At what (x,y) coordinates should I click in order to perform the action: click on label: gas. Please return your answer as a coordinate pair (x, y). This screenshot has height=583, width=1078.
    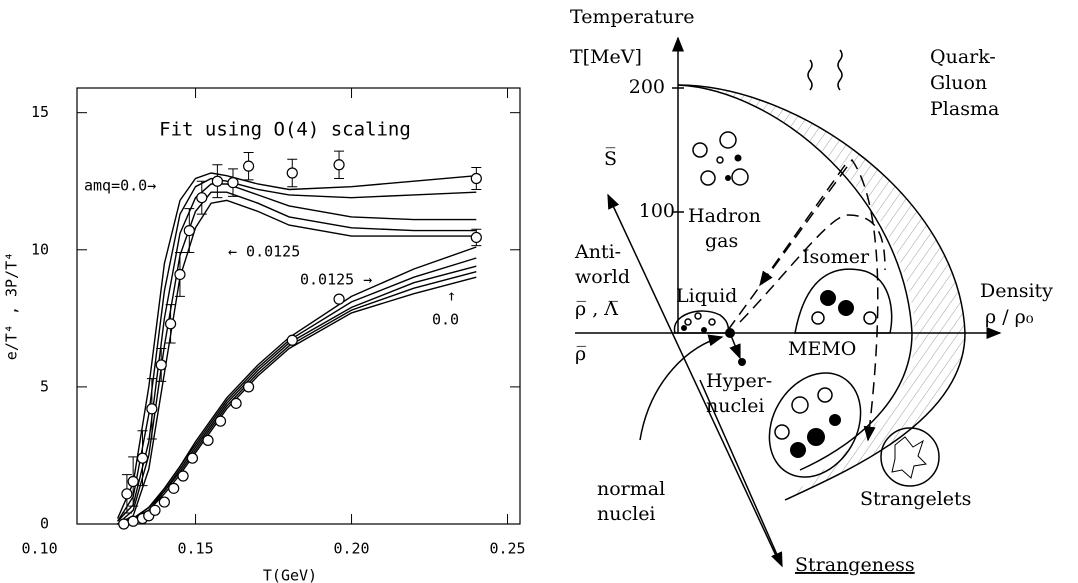
    Looking at the image, I should click on (721, 241).